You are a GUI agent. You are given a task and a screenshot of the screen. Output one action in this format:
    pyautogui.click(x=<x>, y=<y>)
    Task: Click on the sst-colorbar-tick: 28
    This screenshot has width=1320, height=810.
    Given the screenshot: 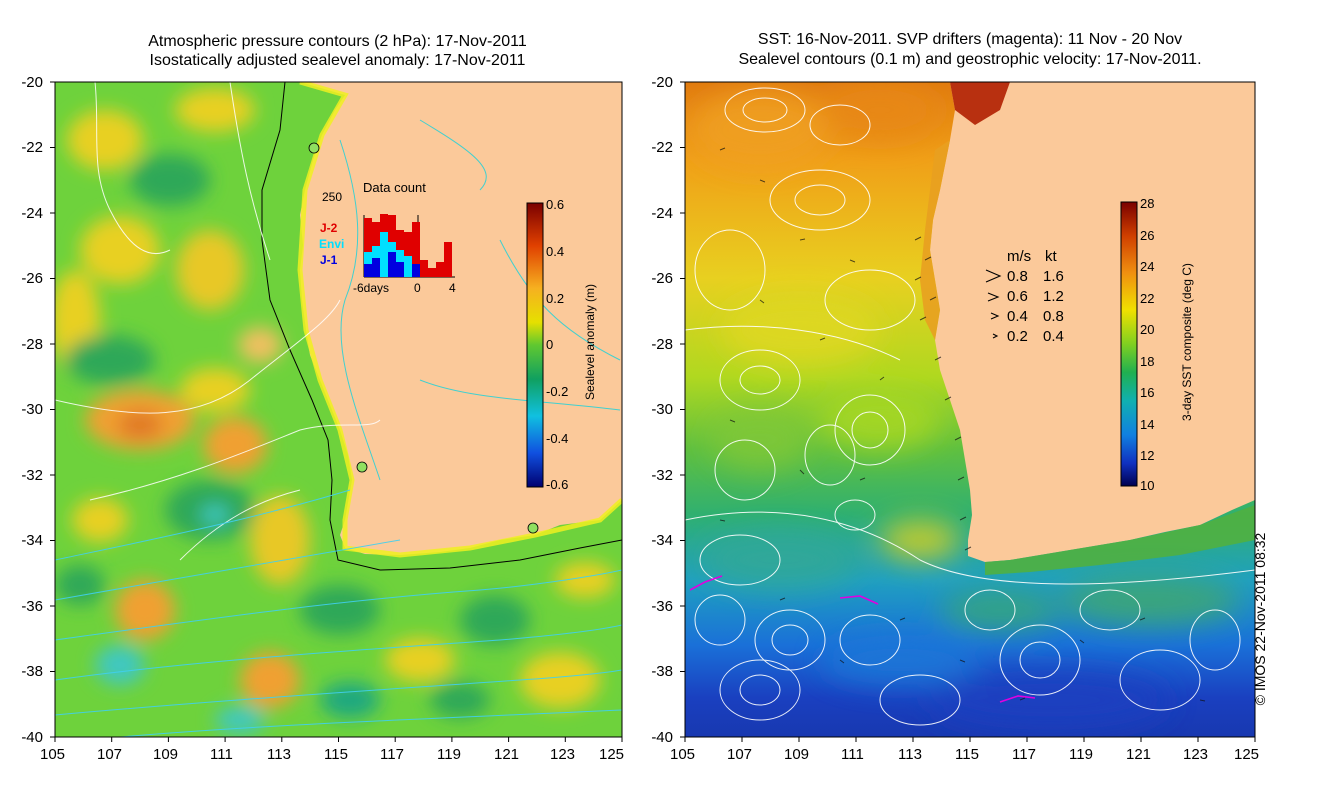 What is the action you would take?
    pyautogui.click(x=1147, y=203)
    